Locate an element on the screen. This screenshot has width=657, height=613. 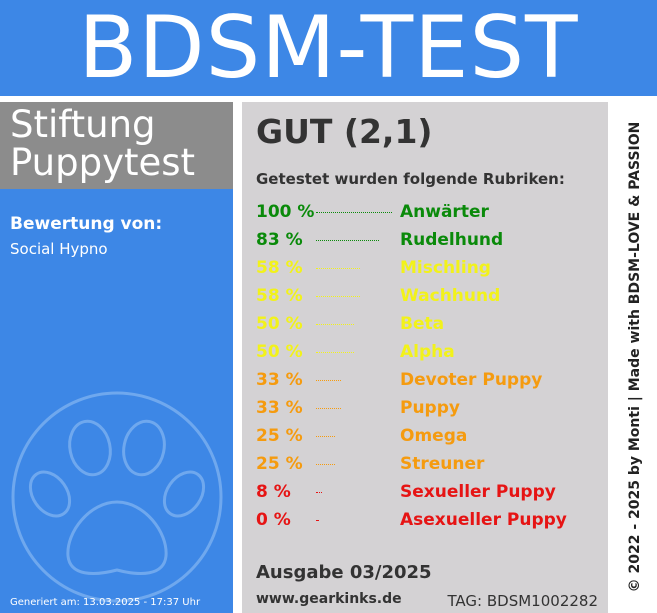
brand-box: Stiftung Puppytest is located at coordinates (116, 145).